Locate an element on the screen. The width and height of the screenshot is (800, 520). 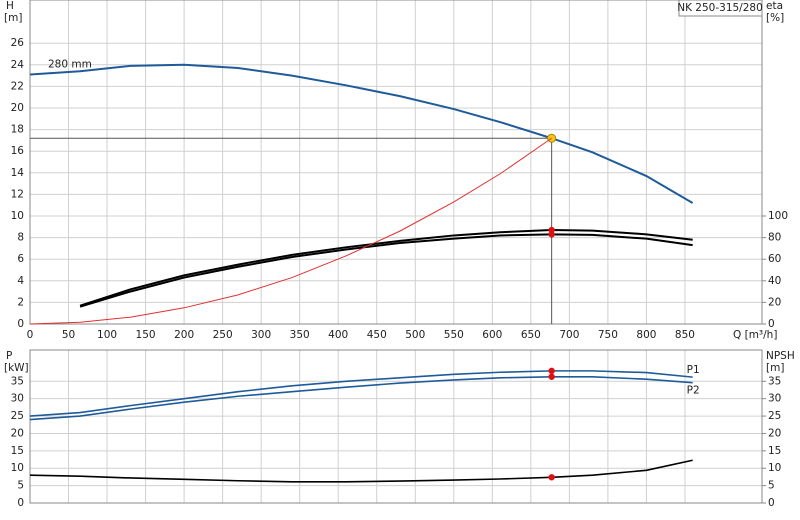
y-tick-label: 22 is located at coordinates (17, 86).